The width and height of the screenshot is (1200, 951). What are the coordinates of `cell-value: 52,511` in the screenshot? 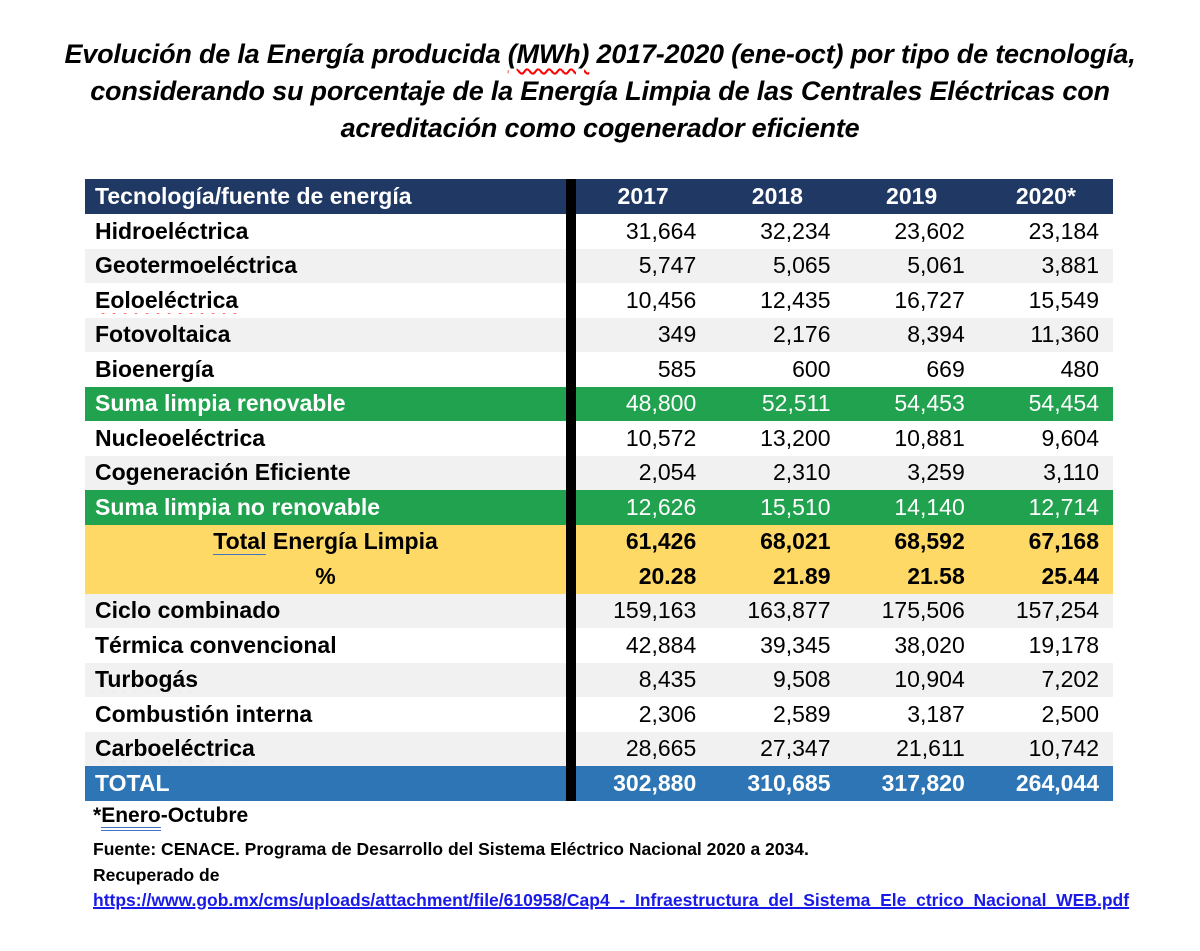 It's located at (796, 403).